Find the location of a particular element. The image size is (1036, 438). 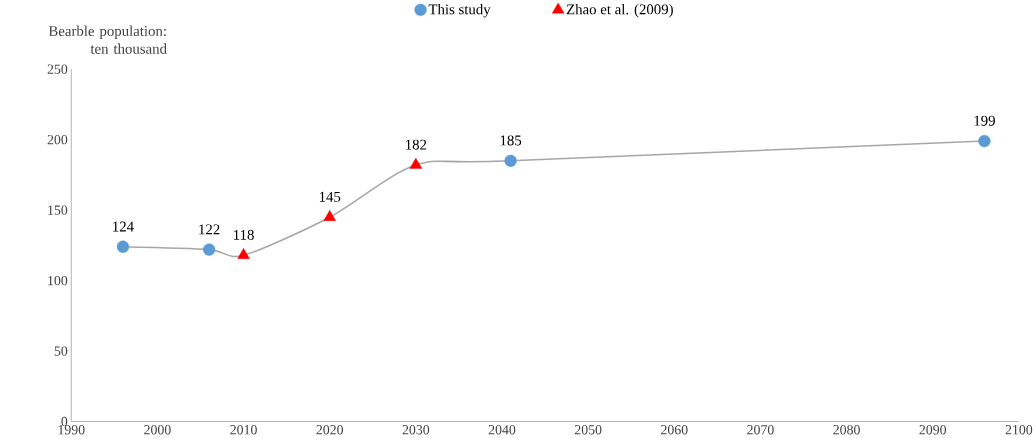

x-tick-label: 2090 is located at coordinates (933, 430).